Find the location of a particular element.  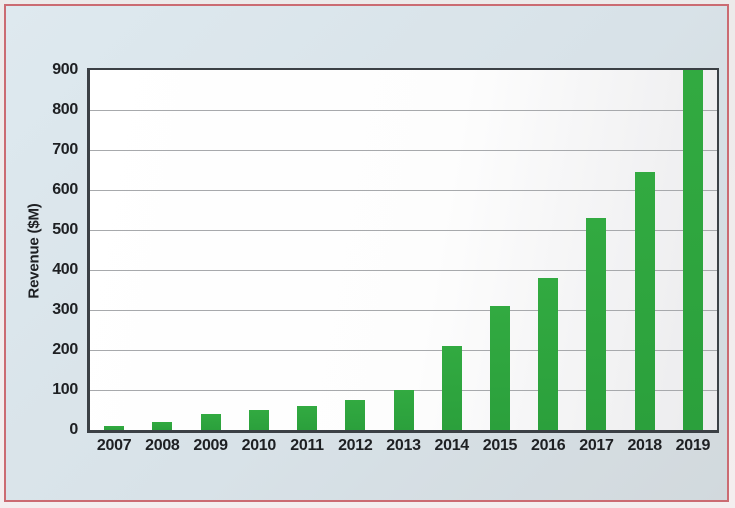

y-tick-label-200: 200 is located at coordinates (65, 349).